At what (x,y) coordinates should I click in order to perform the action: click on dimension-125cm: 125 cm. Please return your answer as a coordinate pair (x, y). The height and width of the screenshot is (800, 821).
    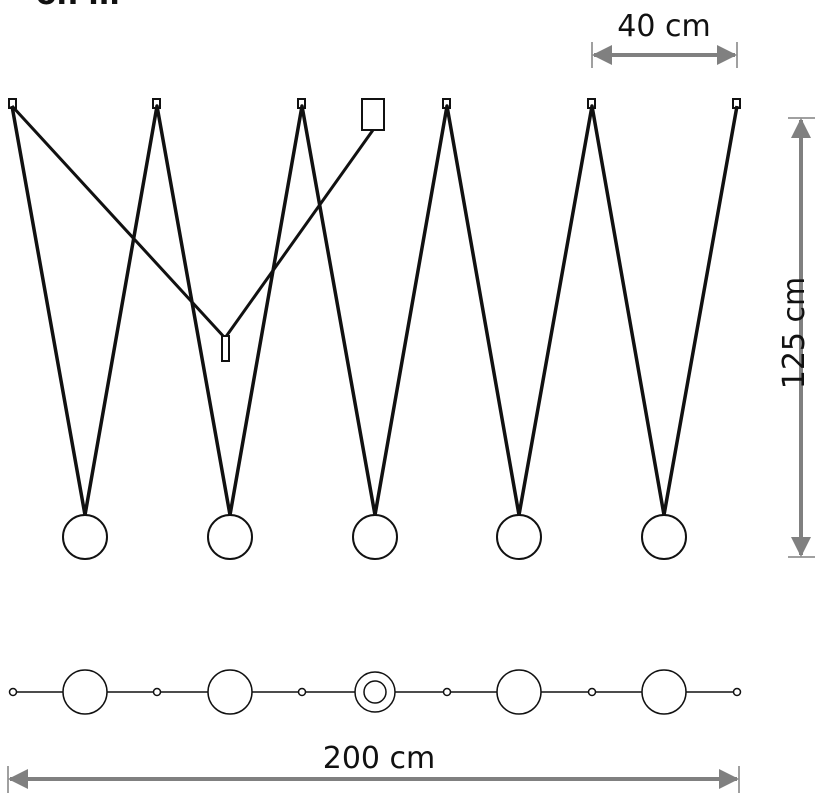
    Looking at the image, I should click on (796, 337).